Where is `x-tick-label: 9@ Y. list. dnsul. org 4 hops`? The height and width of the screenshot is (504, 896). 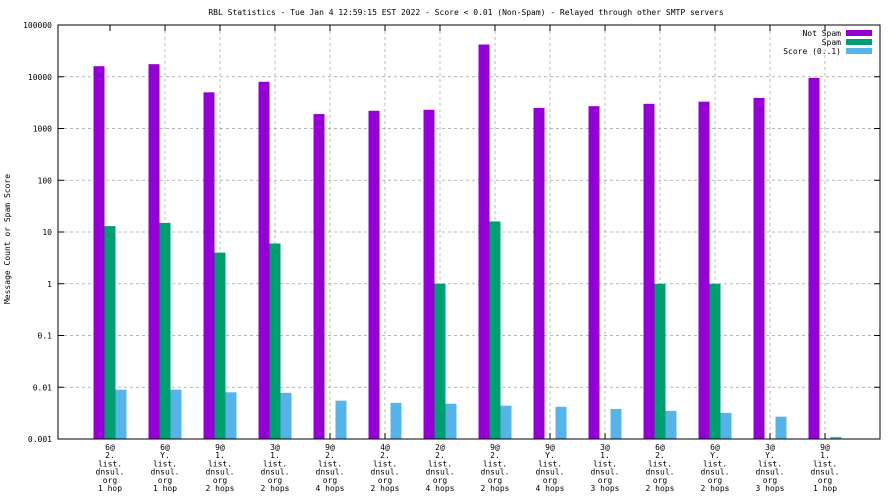
x-tick-label: 9@ Y. list. dnsul. org 4 hops is located at coordinates (550, 468).